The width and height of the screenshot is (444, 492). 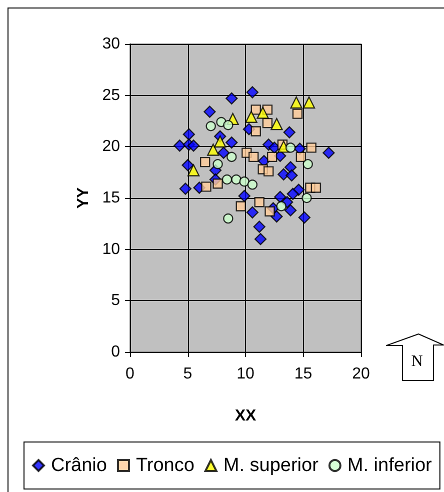 I want to click on y-tick-label: 30, so click(x=111, y=44).